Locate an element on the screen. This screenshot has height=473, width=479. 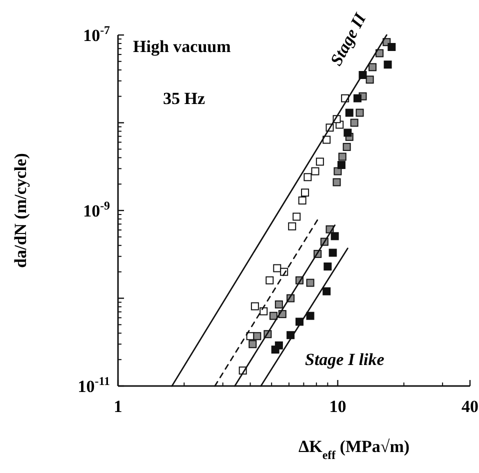
y-tick-label: 10$^{-11}$ is located at coordinates (94, 385).